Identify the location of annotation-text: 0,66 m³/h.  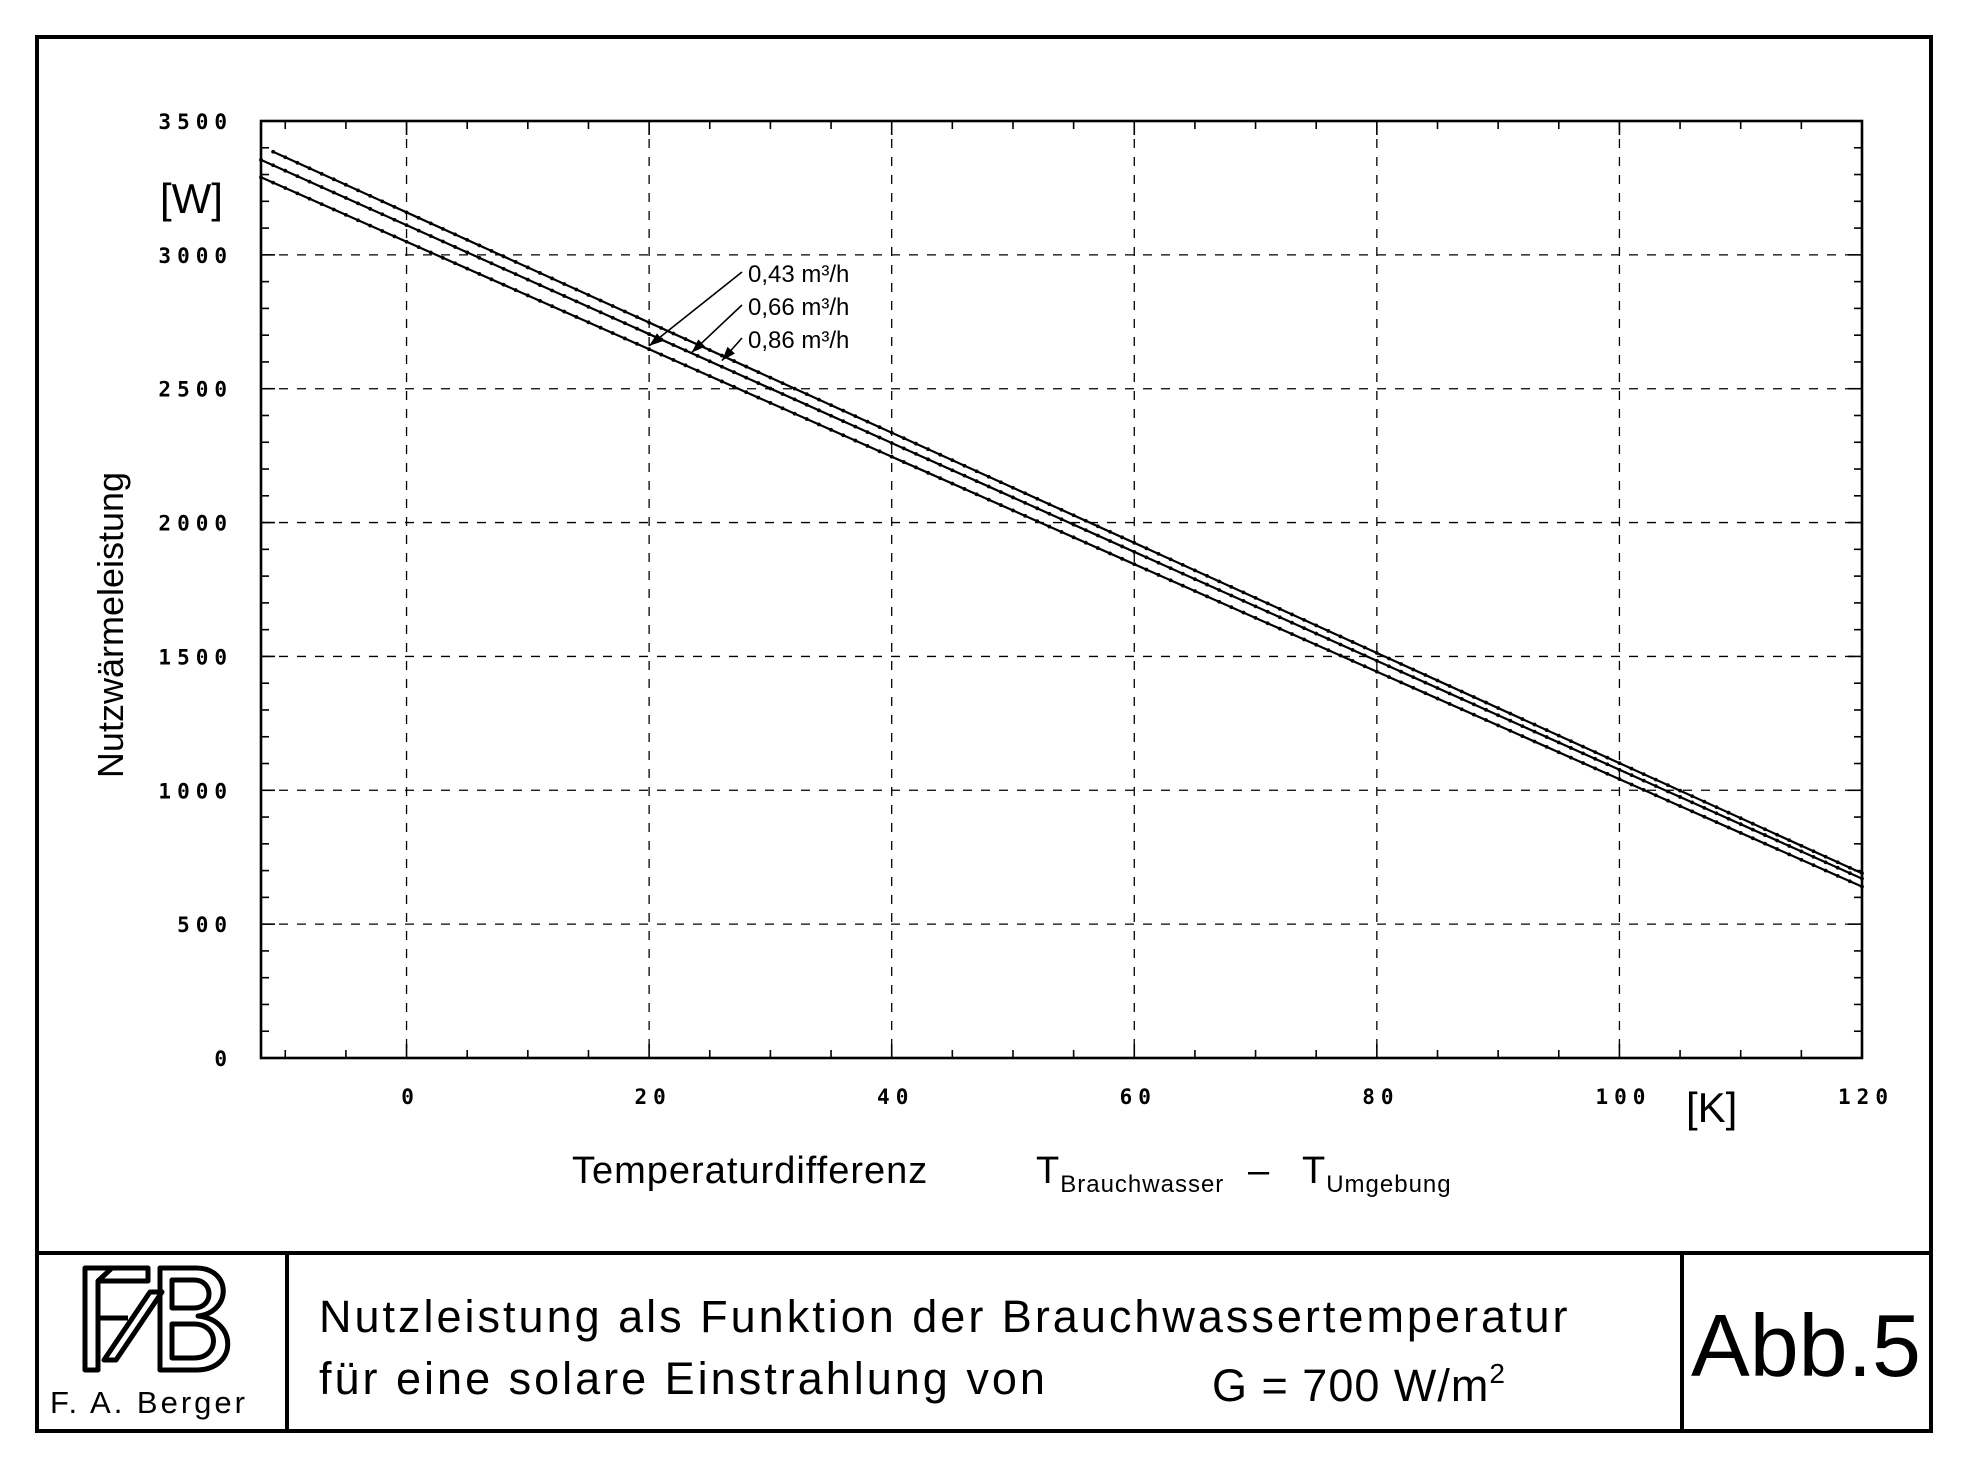
(798, 307).